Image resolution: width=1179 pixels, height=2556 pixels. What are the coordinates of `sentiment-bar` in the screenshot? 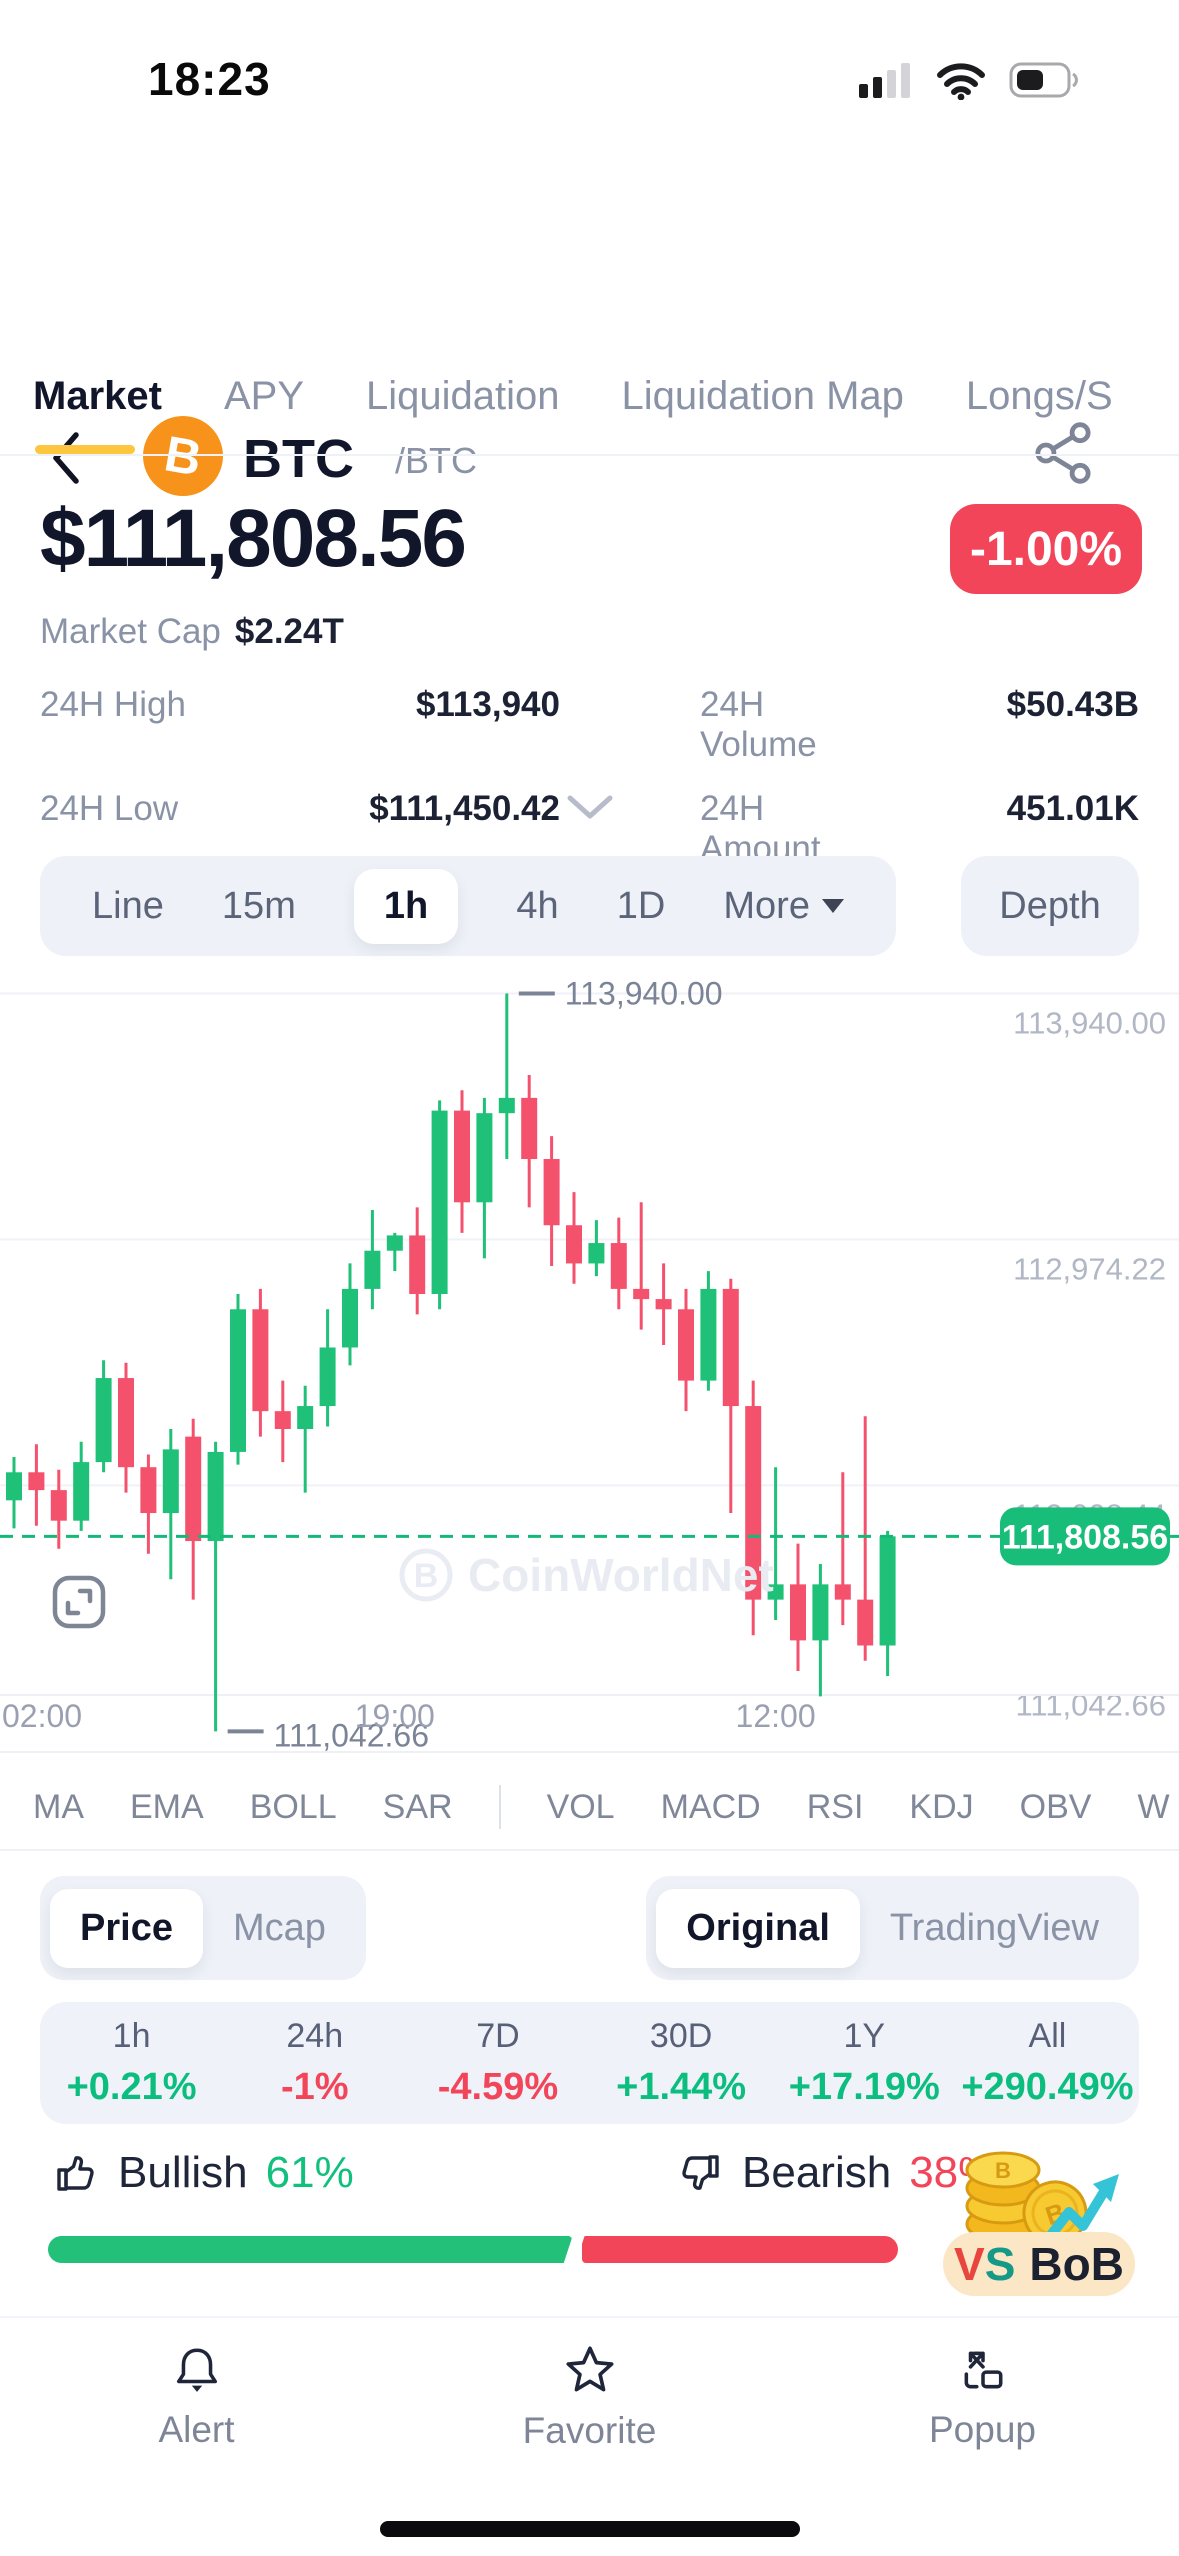 It's located at (473, 2250).